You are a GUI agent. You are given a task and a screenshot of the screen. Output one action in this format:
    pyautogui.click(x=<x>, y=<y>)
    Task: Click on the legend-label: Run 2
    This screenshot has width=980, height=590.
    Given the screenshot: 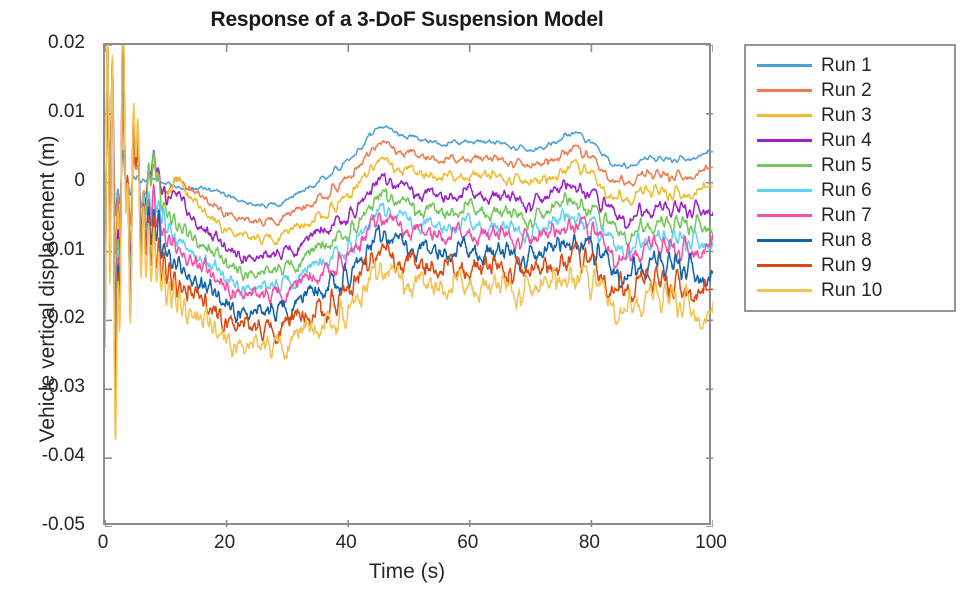 What is the action you would take?
    pyautogui.click(x=846, y=90)
    